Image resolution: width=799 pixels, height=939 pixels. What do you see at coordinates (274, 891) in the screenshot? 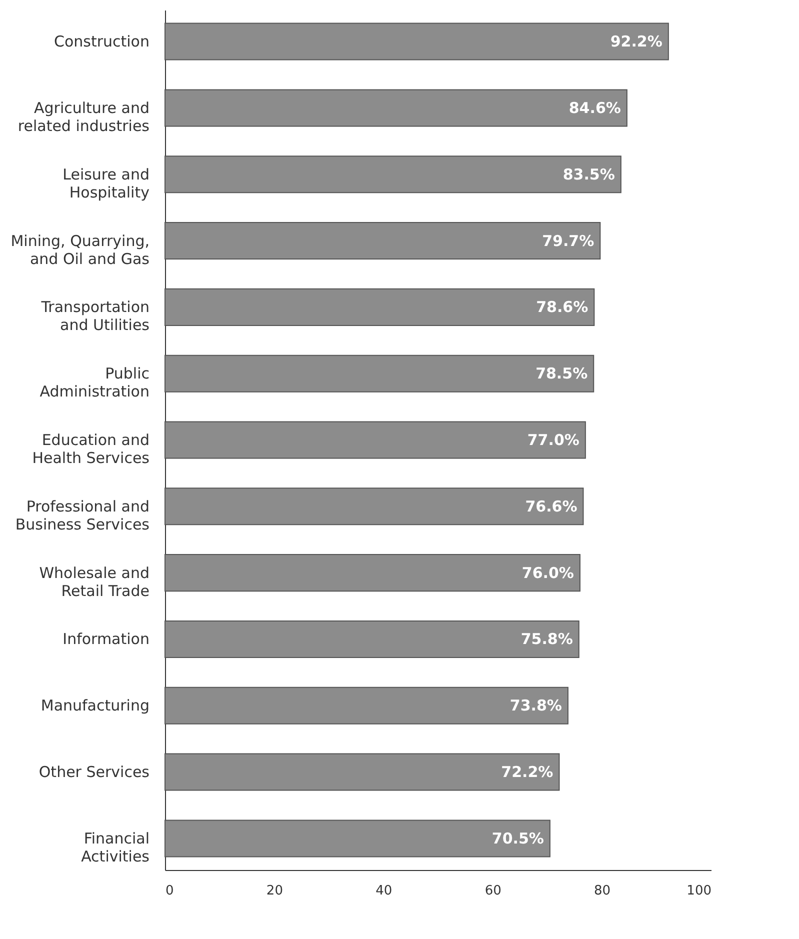
I see `x-tick-label: 20` at bounding box center [274, 891].